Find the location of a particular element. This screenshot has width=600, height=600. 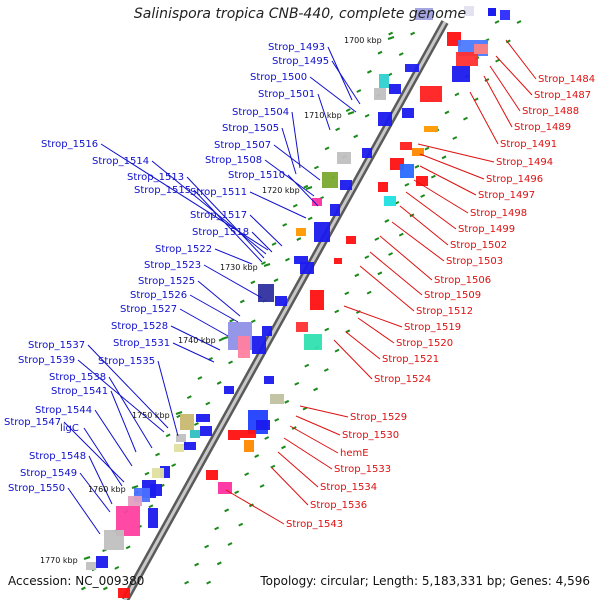

right-gene-label: Strop_1496 is located at coordinates (514, 179).